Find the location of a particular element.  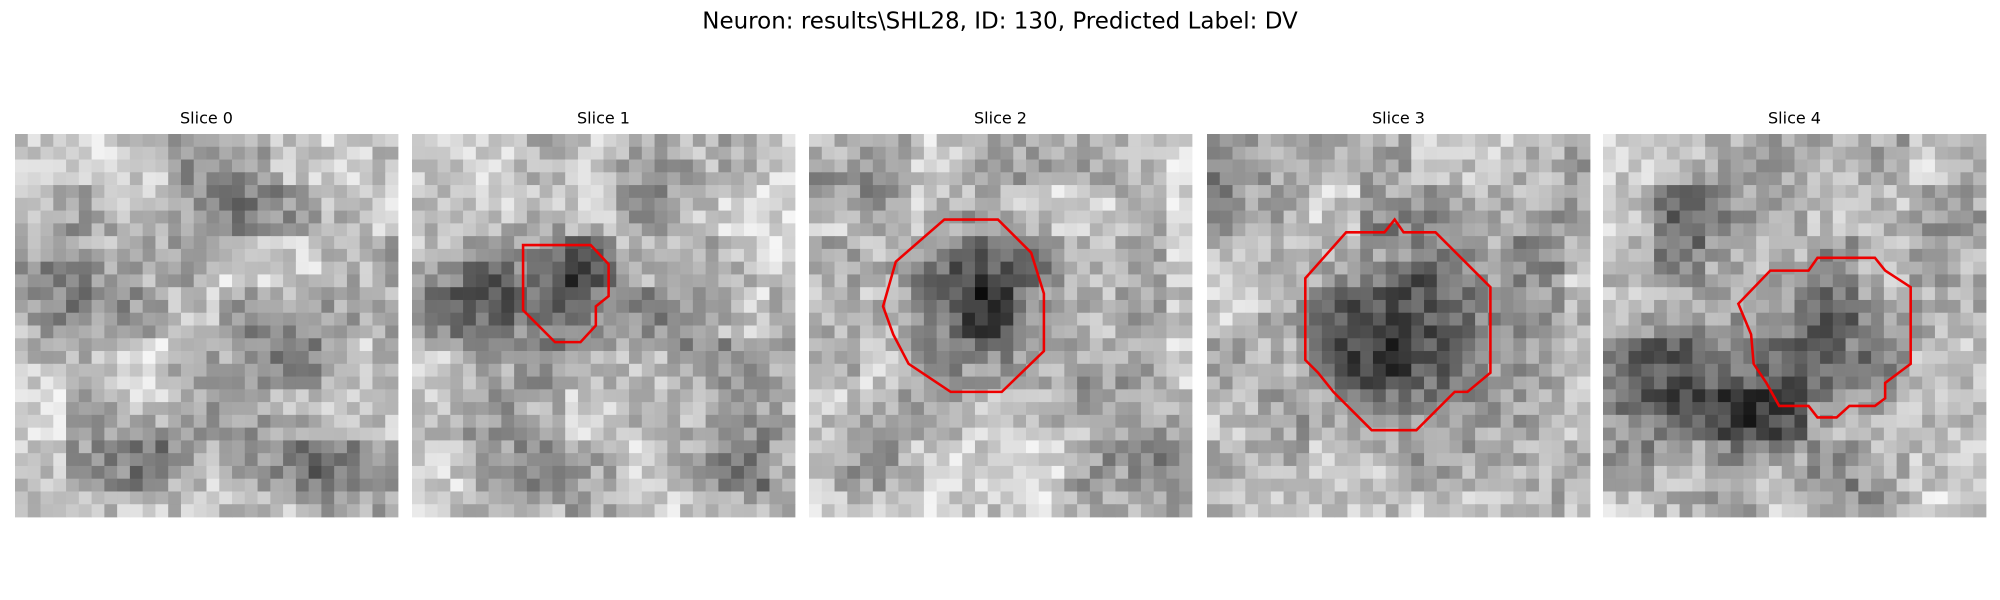

roi-contour is located at coordinates (1824, 337).